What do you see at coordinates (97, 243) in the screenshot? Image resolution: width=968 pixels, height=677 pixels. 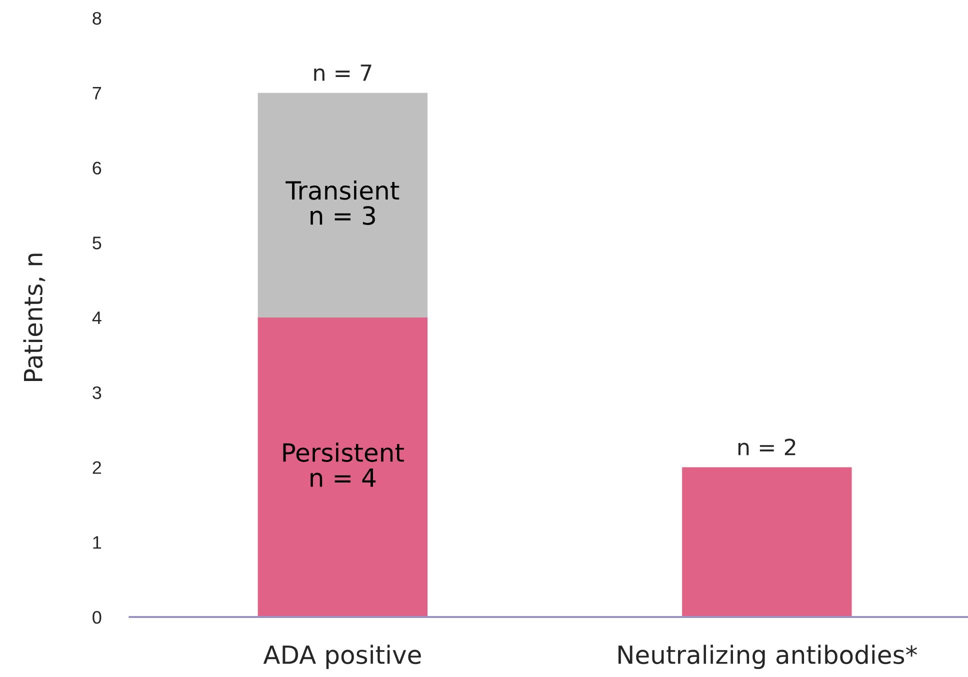 I see `y-tick-label: 5` at bounding box center [97, 243].